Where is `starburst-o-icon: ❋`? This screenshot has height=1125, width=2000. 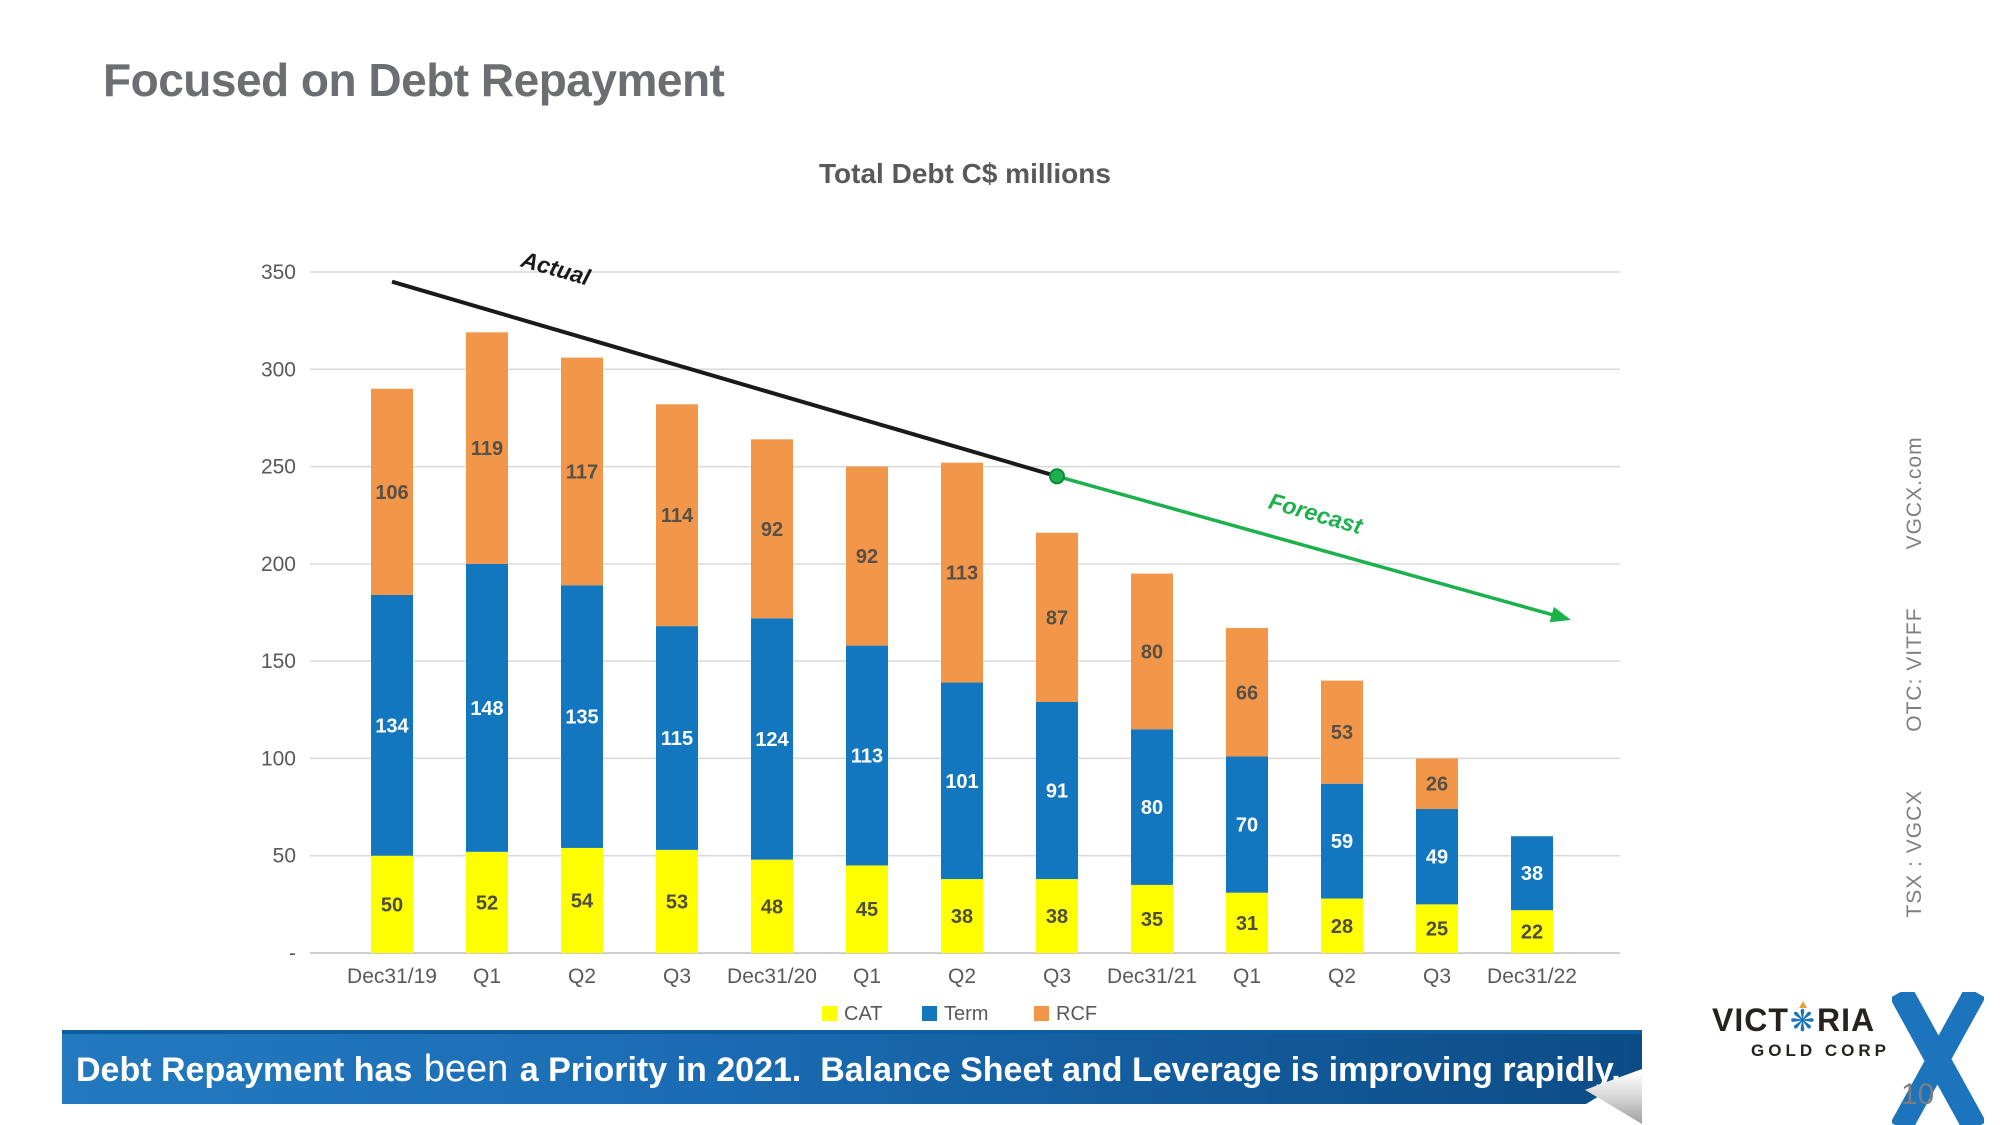
starburst-o-icon: ❋ is located at coordinates (1803, 1021).